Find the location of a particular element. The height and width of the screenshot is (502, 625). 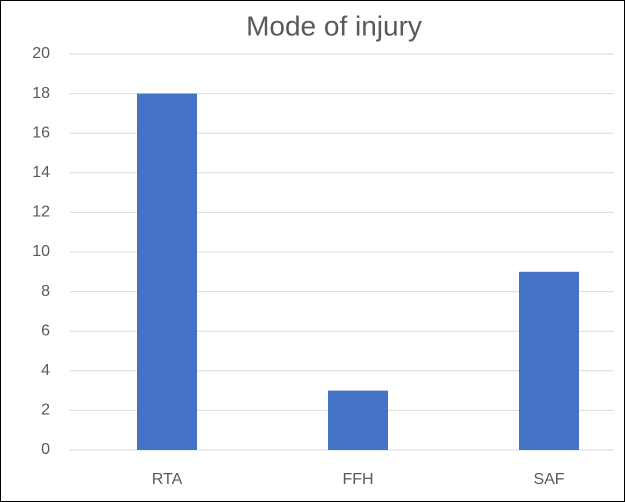

y-tick-label: 16 is located at coordinates (41, 132).